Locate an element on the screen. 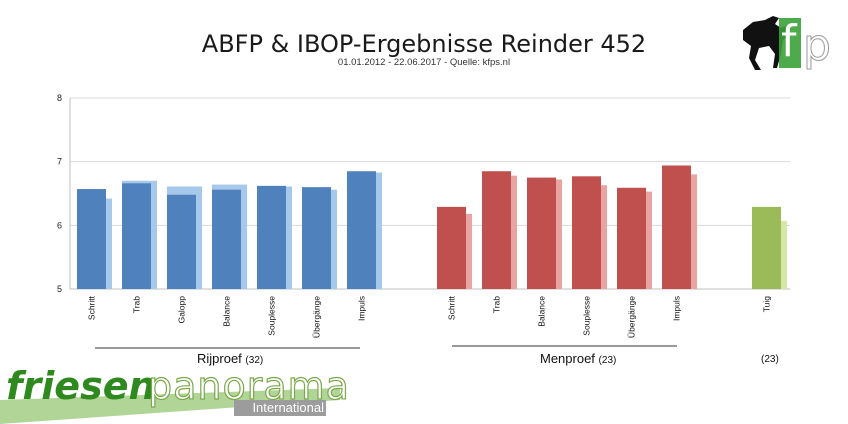  chart-title: ABFP & IBOP-Ergebnisse Reinder 452 is located at coordinates (424, 44).